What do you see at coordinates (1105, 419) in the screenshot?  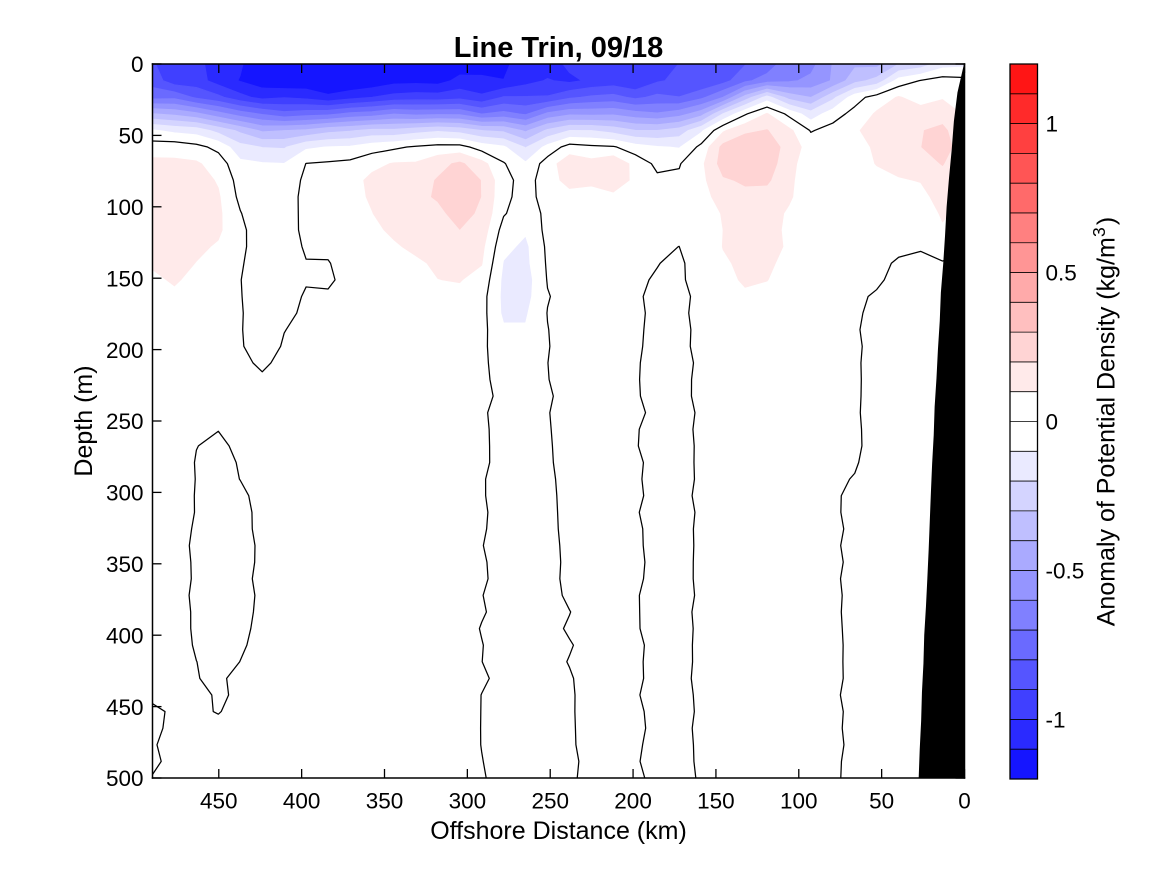 I see `svg-text:A n o m: A n o m a l y o f P o t e n t i a l D e` at bounding box center [1105, 419].